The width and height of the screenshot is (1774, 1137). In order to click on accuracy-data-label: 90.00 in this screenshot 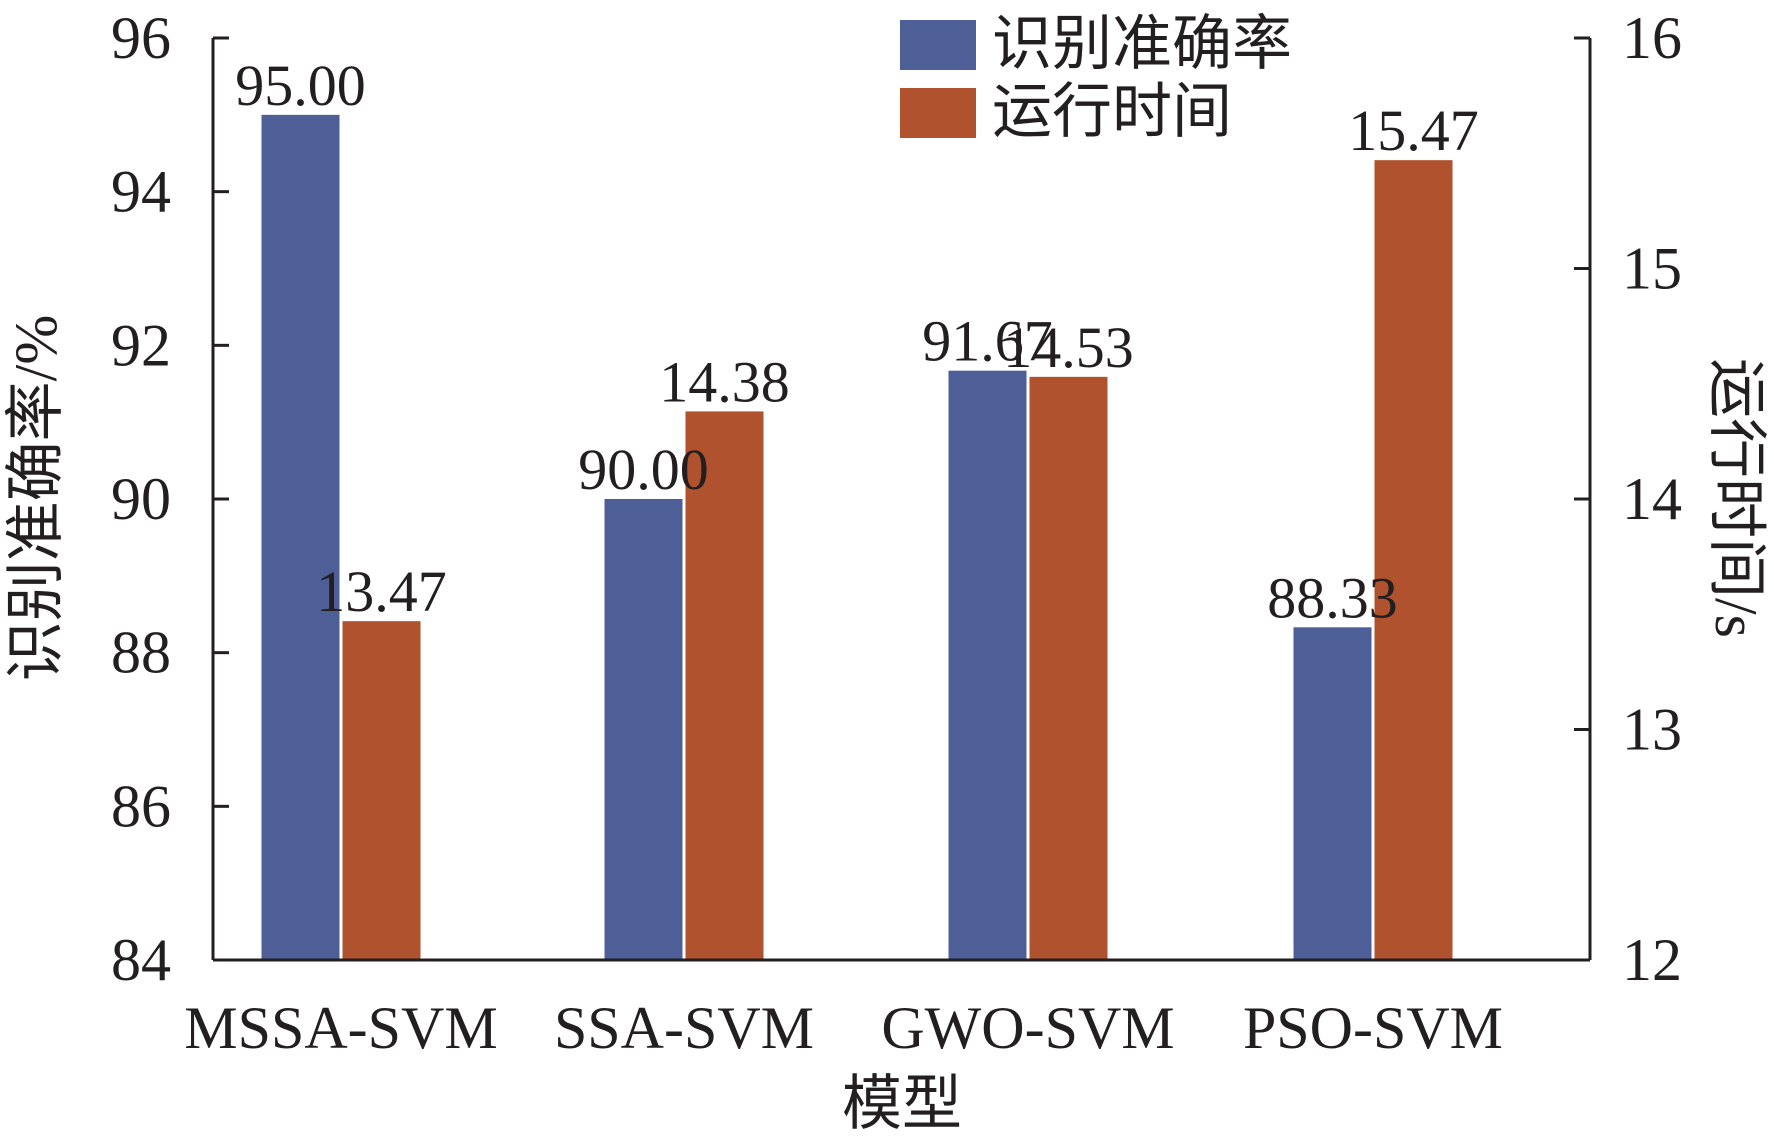, I will do `click(643, 469)`.